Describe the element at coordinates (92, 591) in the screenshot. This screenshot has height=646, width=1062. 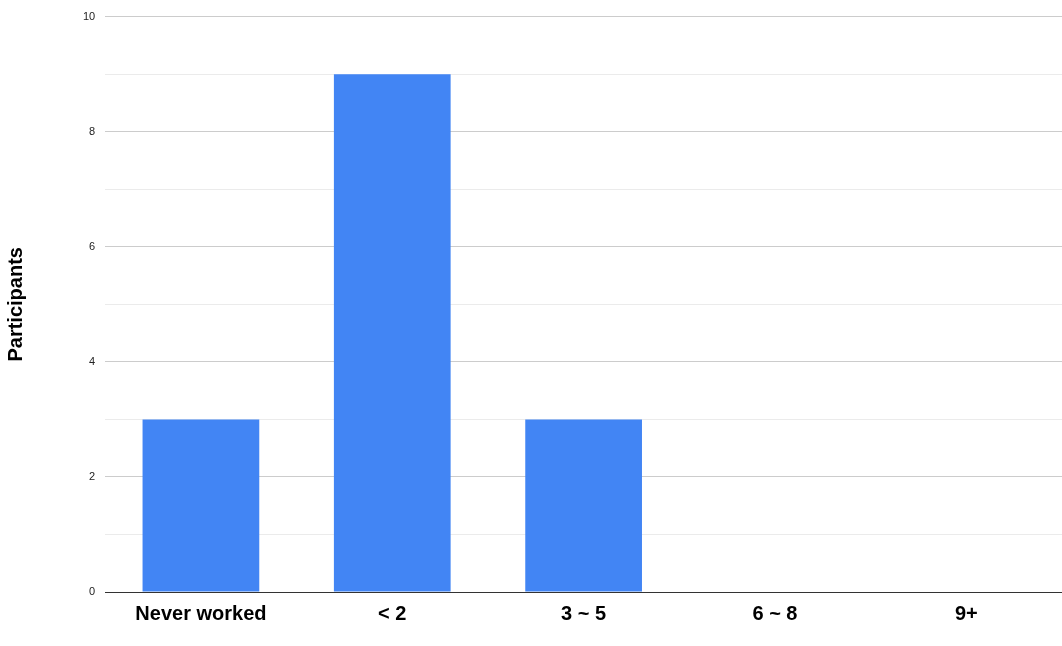
I see `y-tick-label: 0` at that location.